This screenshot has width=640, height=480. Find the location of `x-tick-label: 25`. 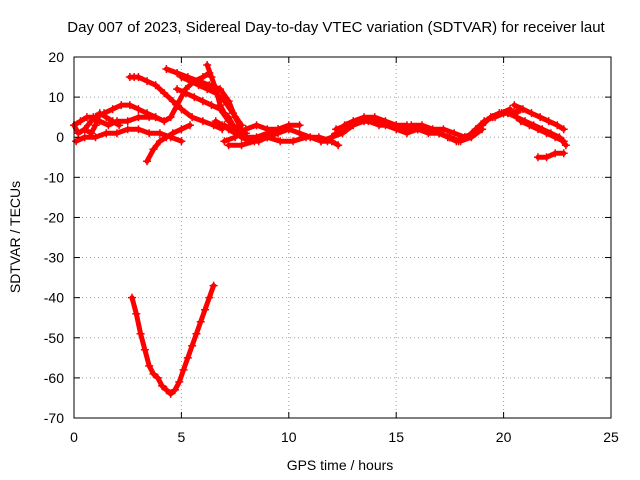

x-tick-label: 25 is located at coordinates (611, 437).